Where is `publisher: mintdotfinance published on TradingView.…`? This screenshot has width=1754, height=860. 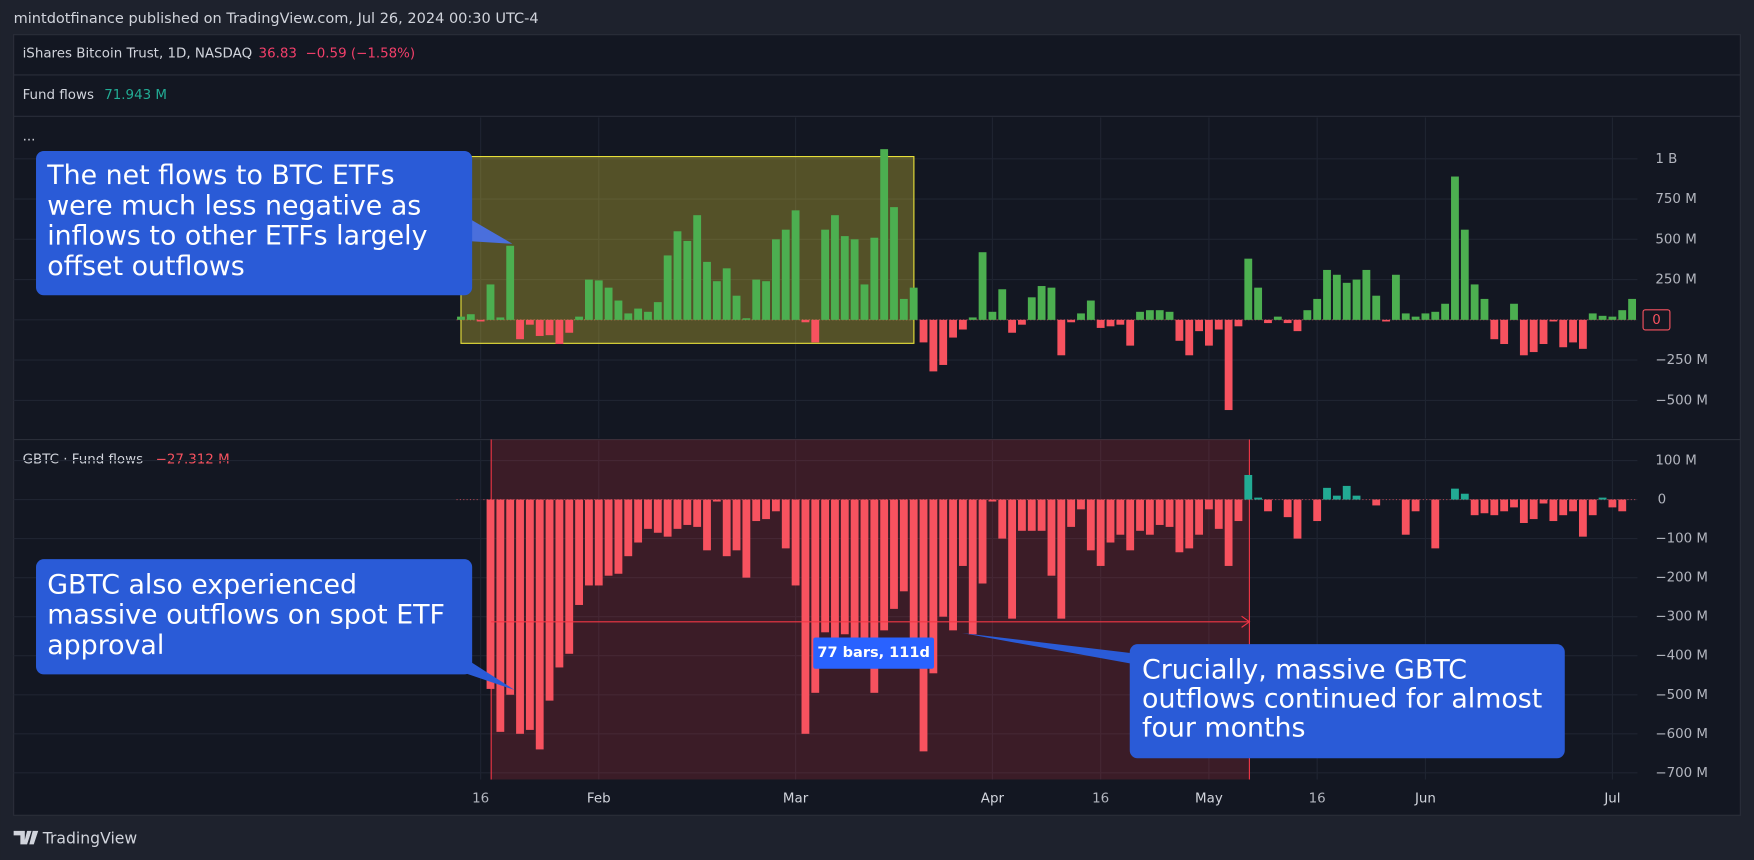 publisher: mintdotfinance published on TradingView.… is located at coordinates (276, 19).